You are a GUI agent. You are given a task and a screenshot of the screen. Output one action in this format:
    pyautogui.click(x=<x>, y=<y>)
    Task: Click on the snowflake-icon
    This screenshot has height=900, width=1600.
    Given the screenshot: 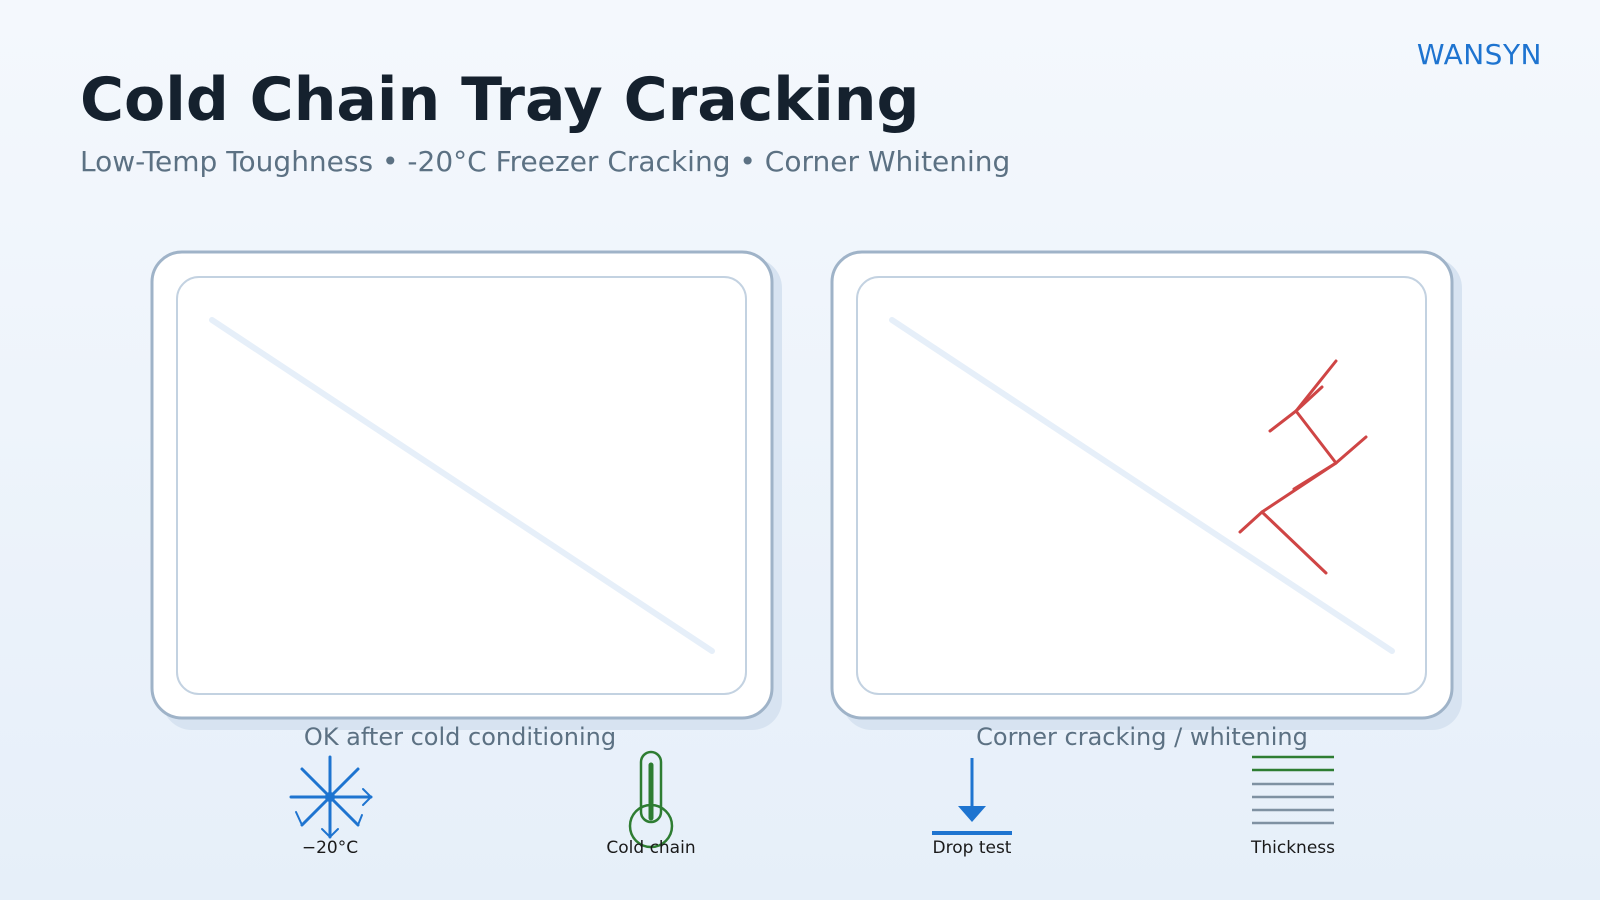 What is the action you would take?
    pyautogui.click(x=331, y=797)
    